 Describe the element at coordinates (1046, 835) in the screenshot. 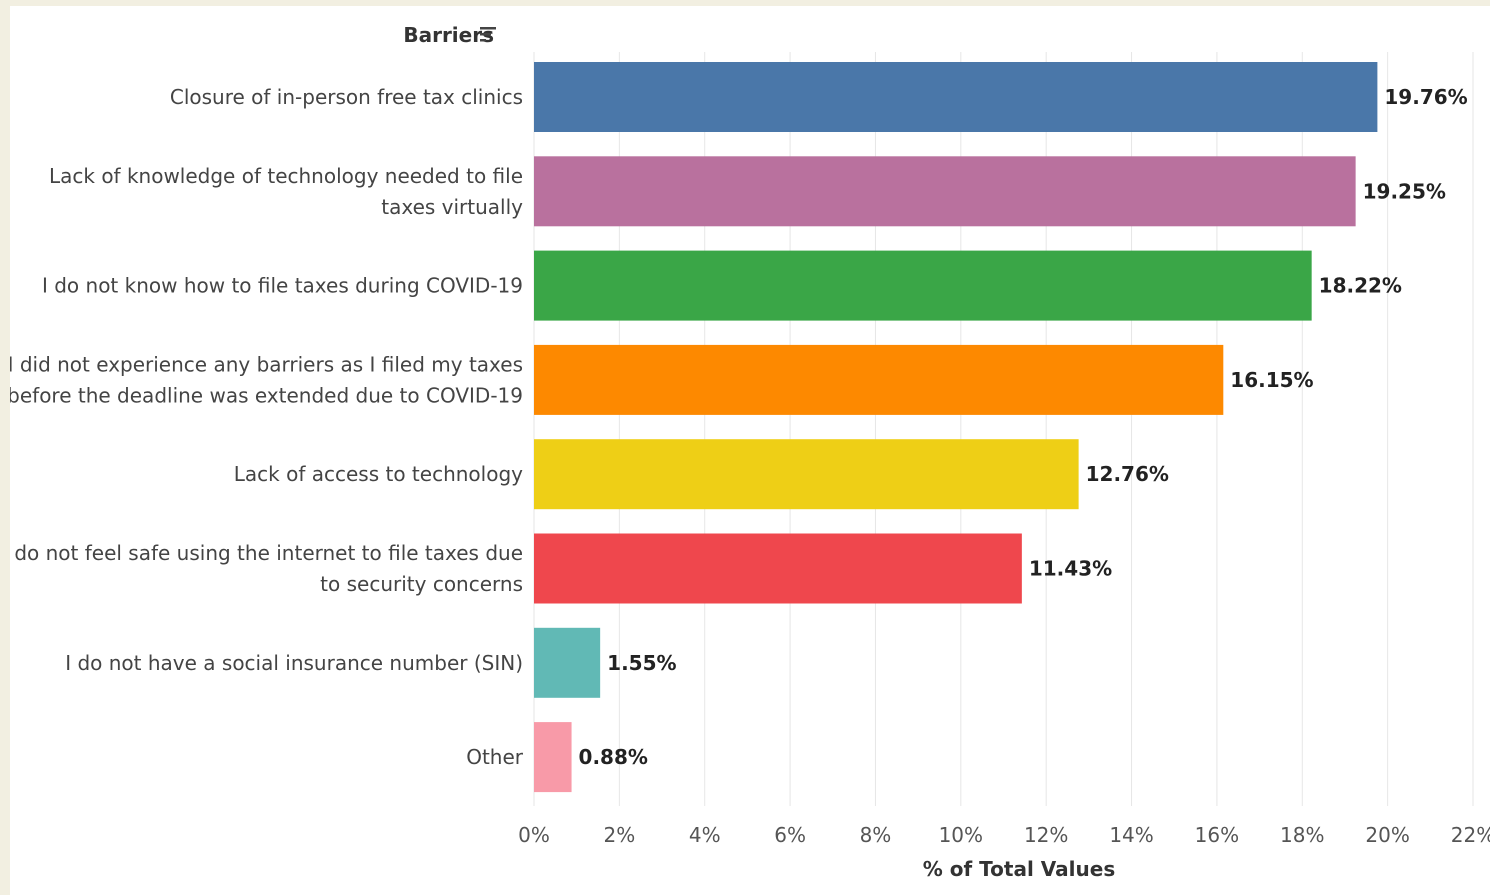

I see `x-tick-label: 12%` at that location.